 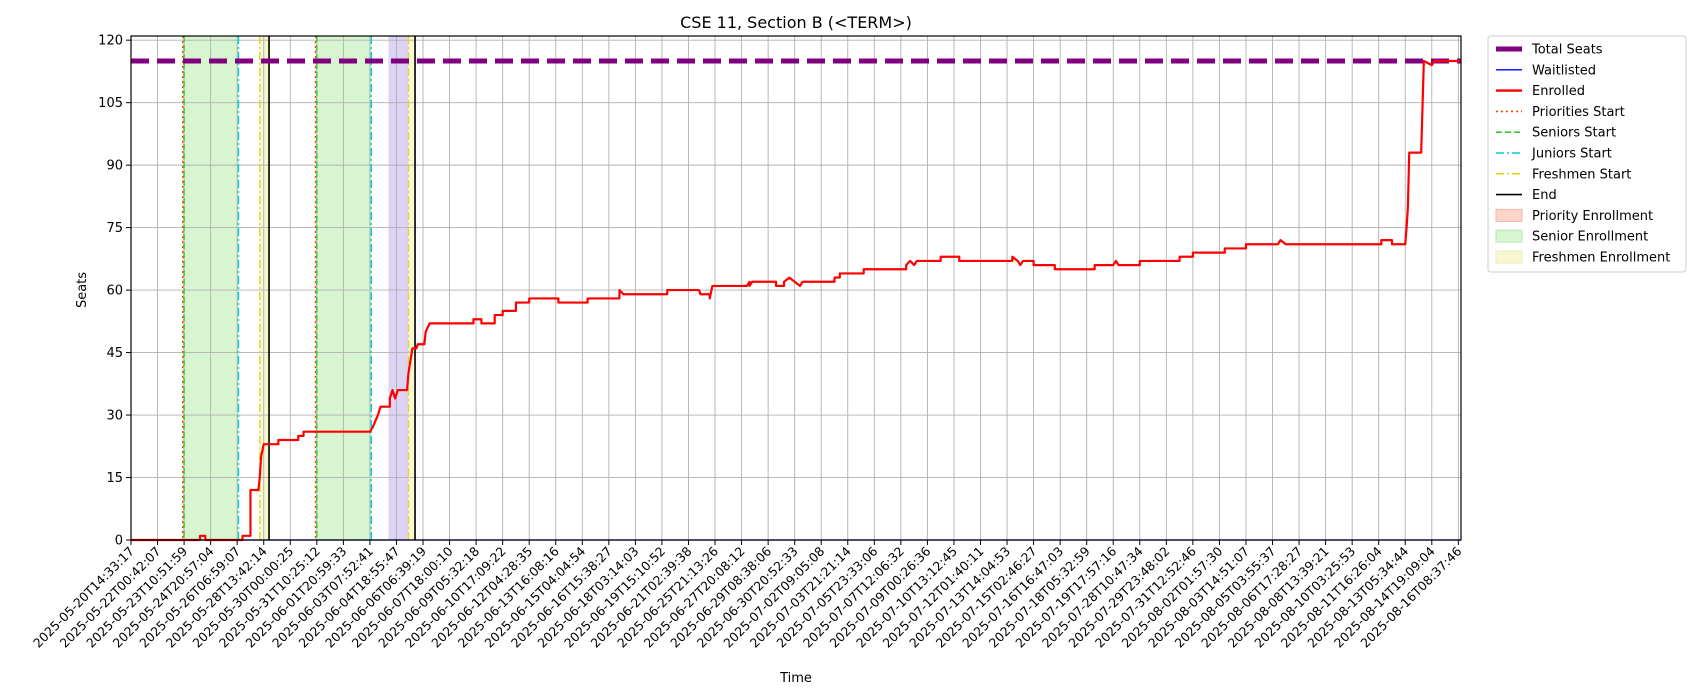 What do you see at coordinates (795, 678) in the screenshot?
I see `x-axis-label: Time` at bounding box center [795, 678].